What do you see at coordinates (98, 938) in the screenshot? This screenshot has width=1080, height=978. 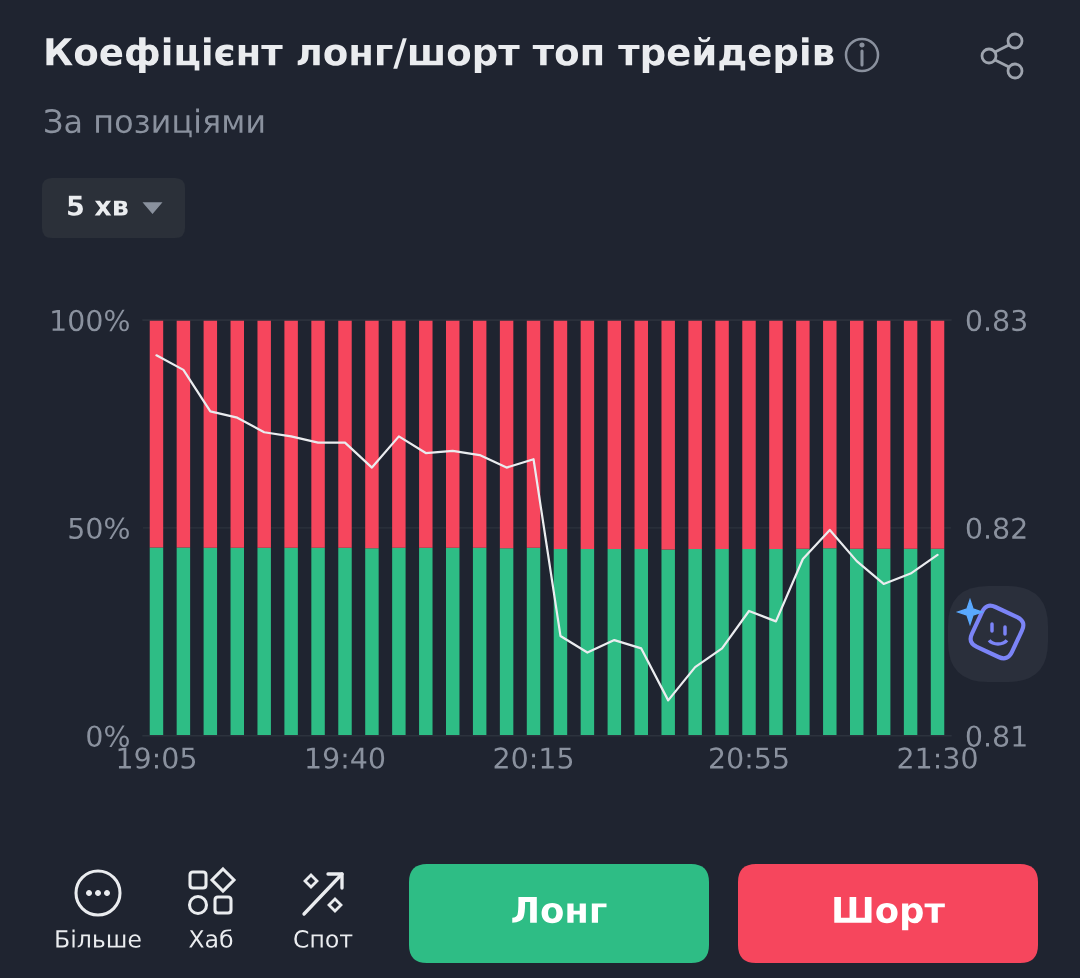 I see `text: Більше` at bounding box center [98, 938].